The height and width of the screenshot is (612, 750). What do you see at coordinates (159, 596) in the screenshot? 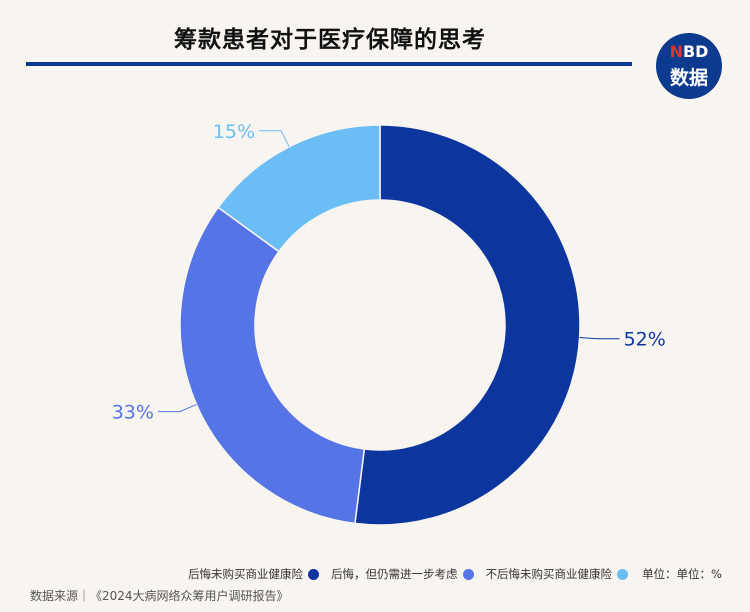
I see `data-source: 数据来源｜《2024大病网络众筹用户调研报告》` at bounding box center [159, 596].